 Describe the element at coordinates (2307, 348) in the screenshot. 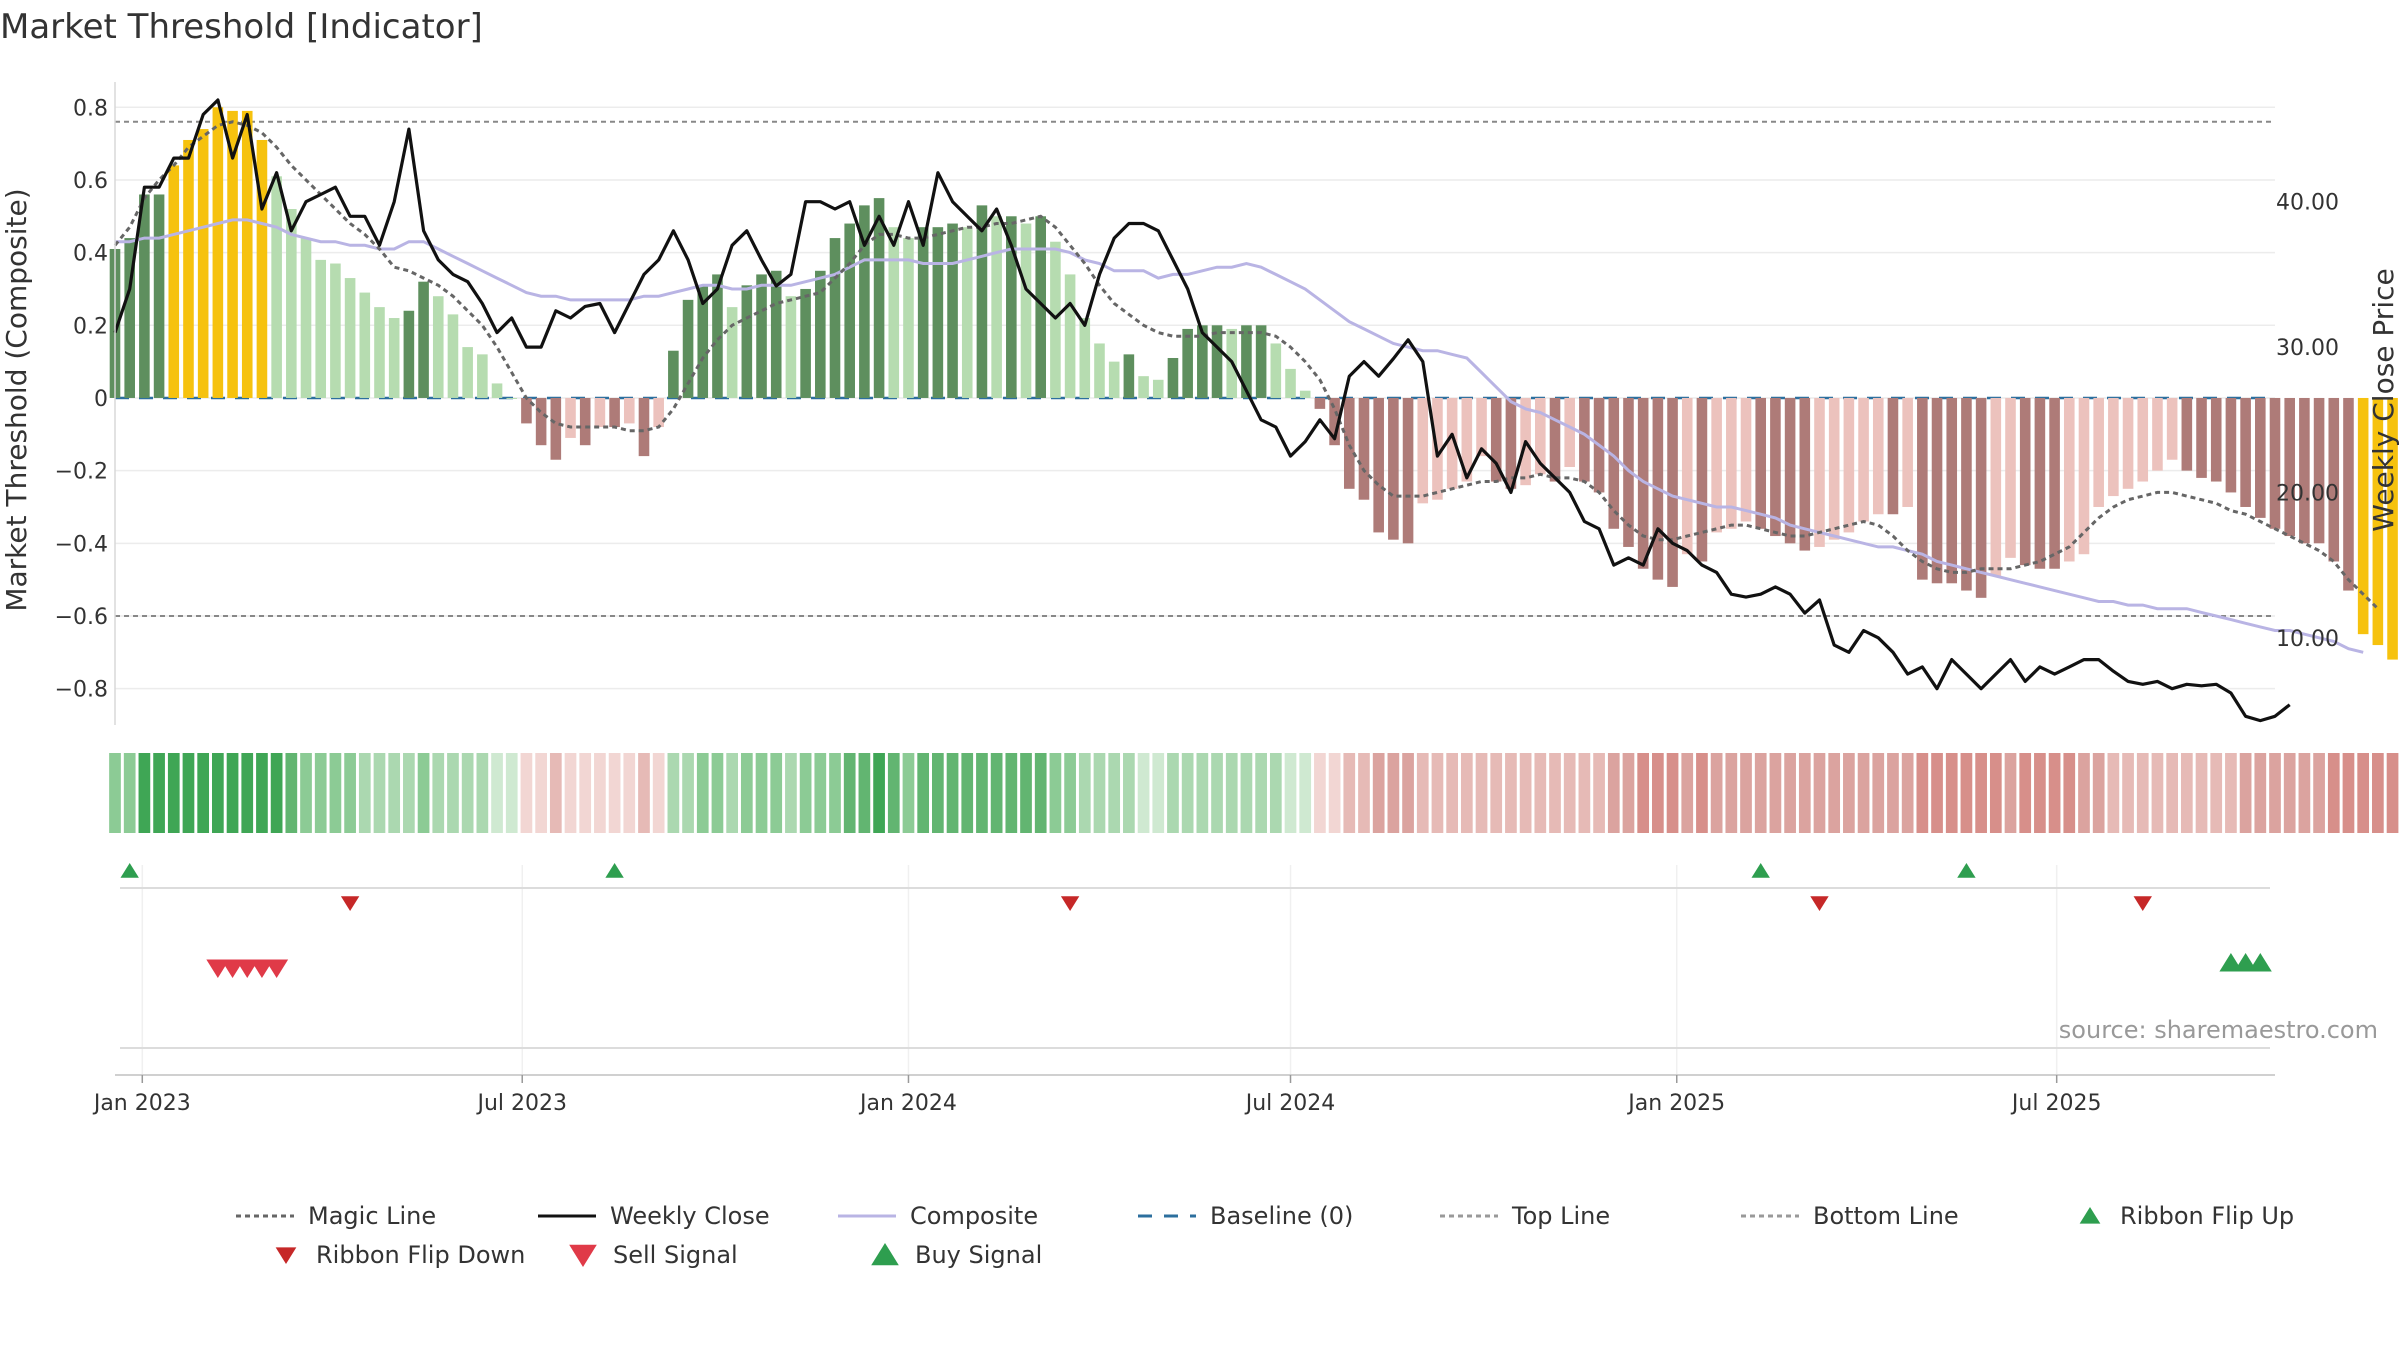

I see `y-tick-right-label: 30.00` at that location.